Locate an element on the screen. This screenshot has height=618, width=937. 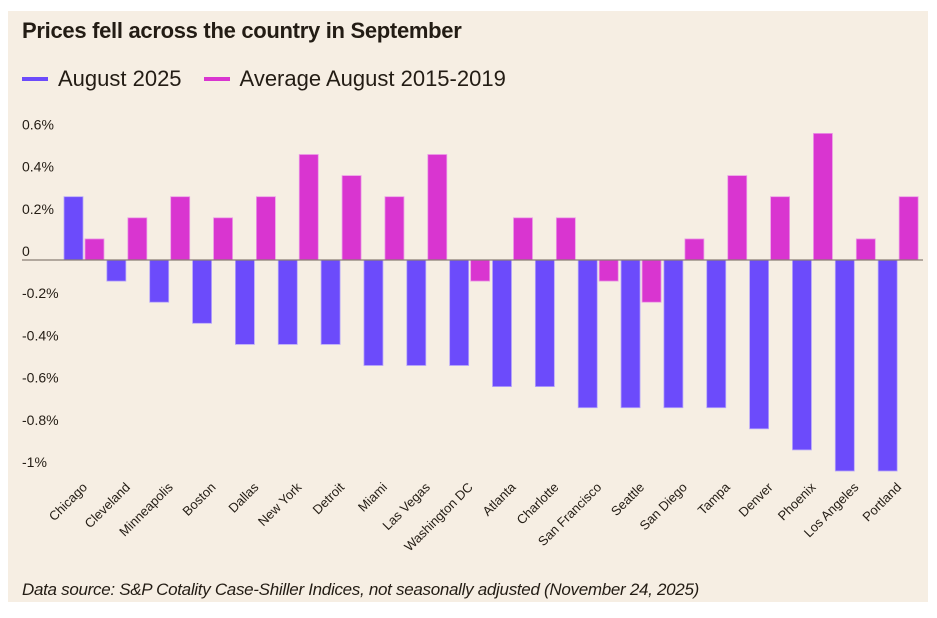
bar-average-august-dallas is located at coordinates (265, 228).